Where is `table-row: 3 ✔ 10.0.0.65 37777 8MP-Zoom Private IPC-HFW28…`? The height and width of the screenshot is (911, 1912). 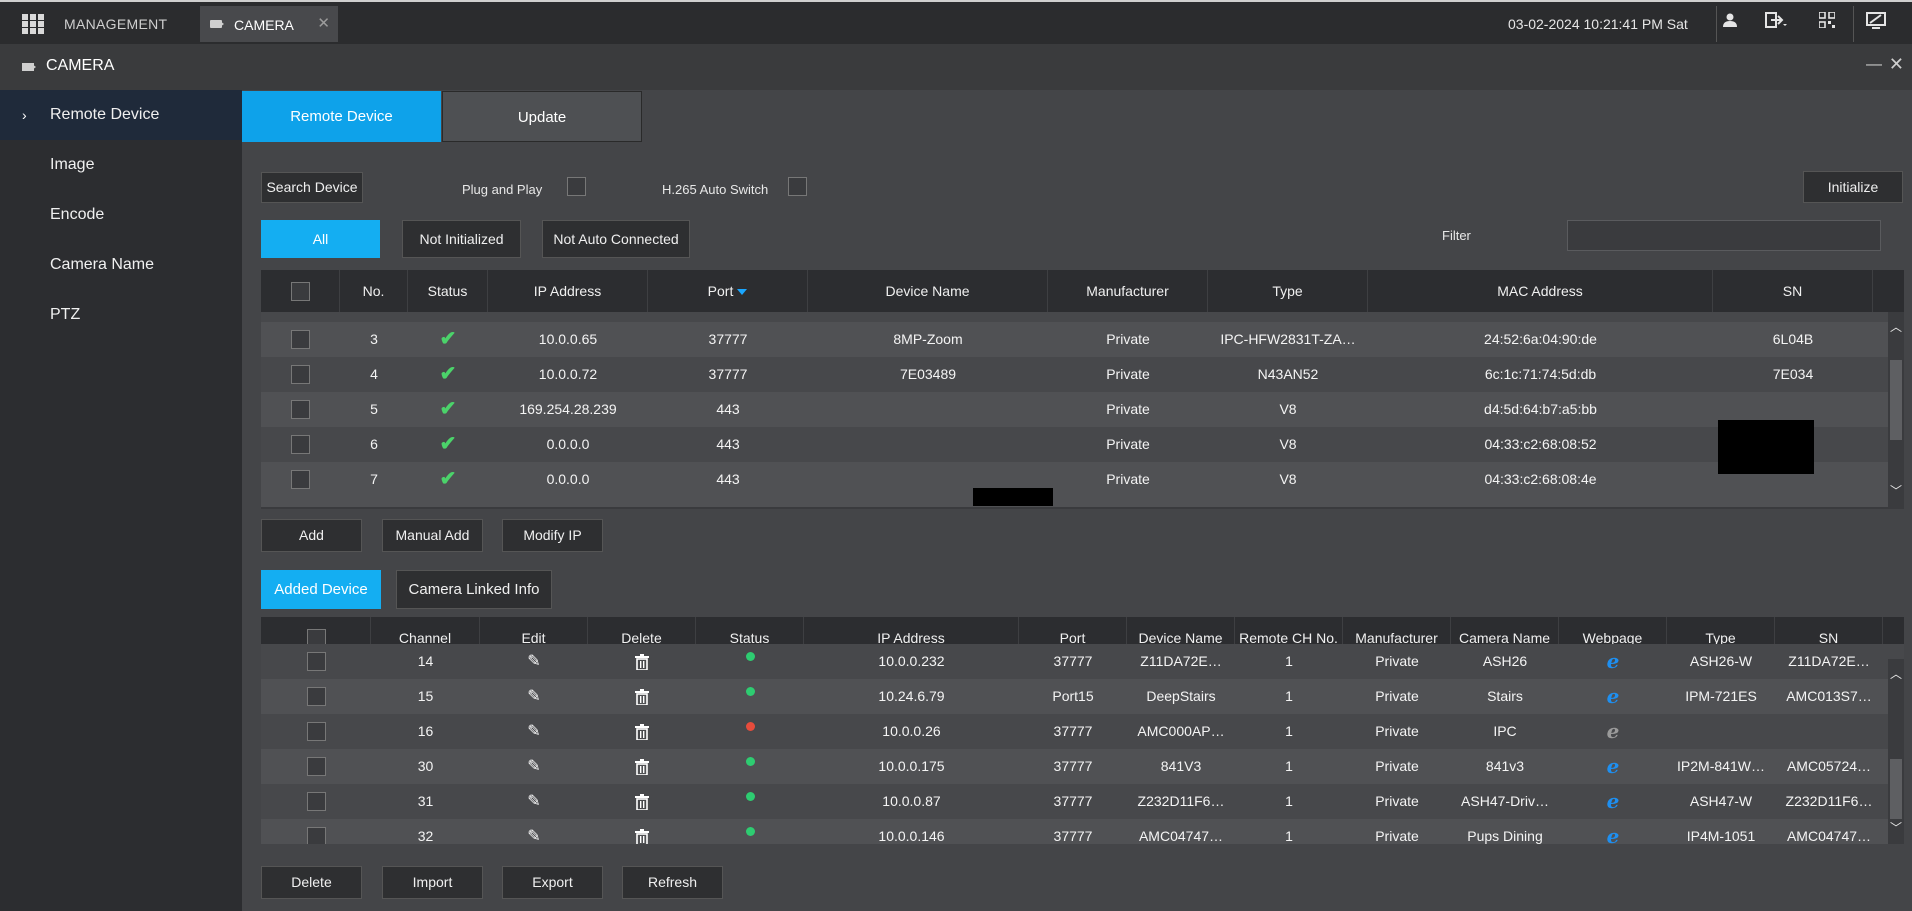 table-row: 3 ✔ 10.0.0.65 37777 8MP-Zoom Private IPC-HFW28… is located at coordinates (1082, 339).